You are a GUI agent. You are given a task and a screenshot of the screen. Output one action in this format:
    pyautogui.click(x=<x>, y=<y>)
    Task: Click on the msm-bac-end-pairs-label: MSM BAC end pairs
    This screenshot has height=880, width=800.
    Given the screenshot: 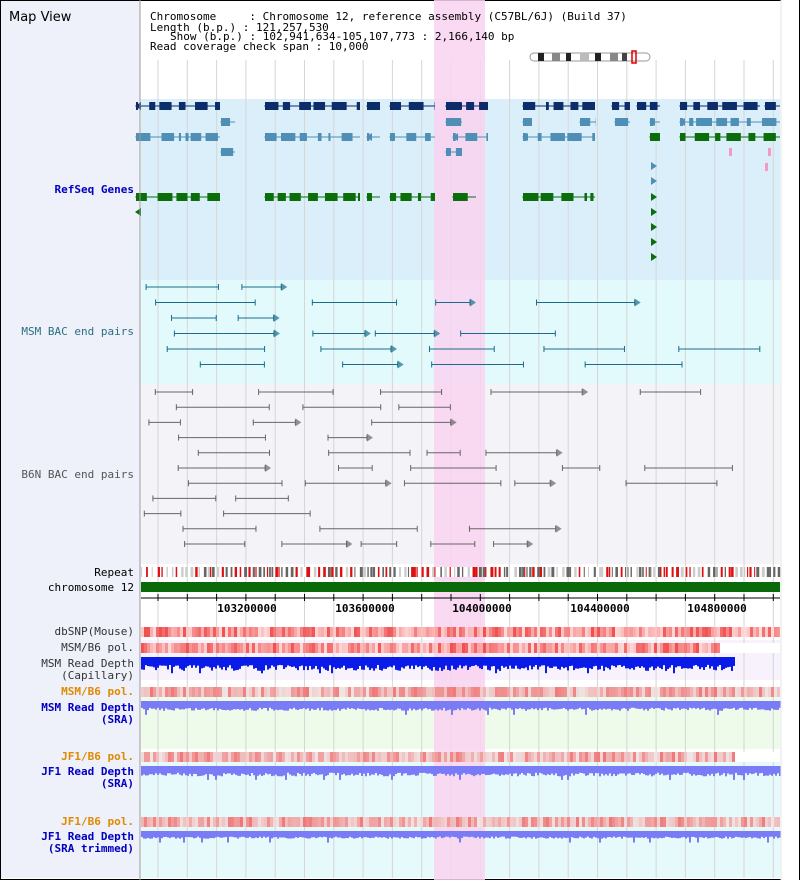 What is the action you would take?
    pyautogui.click(x=77, y=331)
    